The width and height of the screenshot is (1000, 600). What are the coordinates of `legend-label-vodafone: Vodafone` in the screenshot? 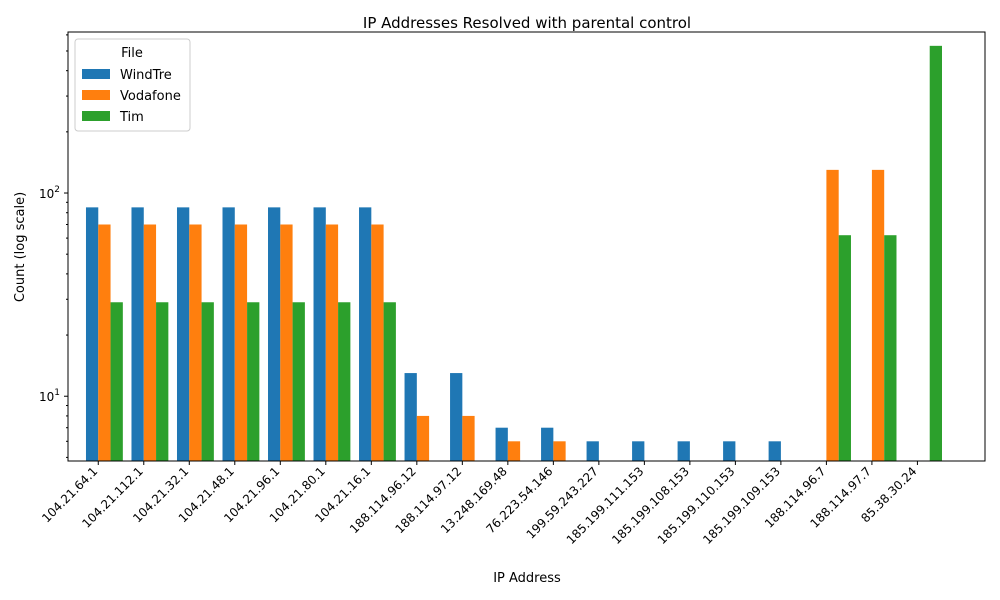 It's located at (150, 96).